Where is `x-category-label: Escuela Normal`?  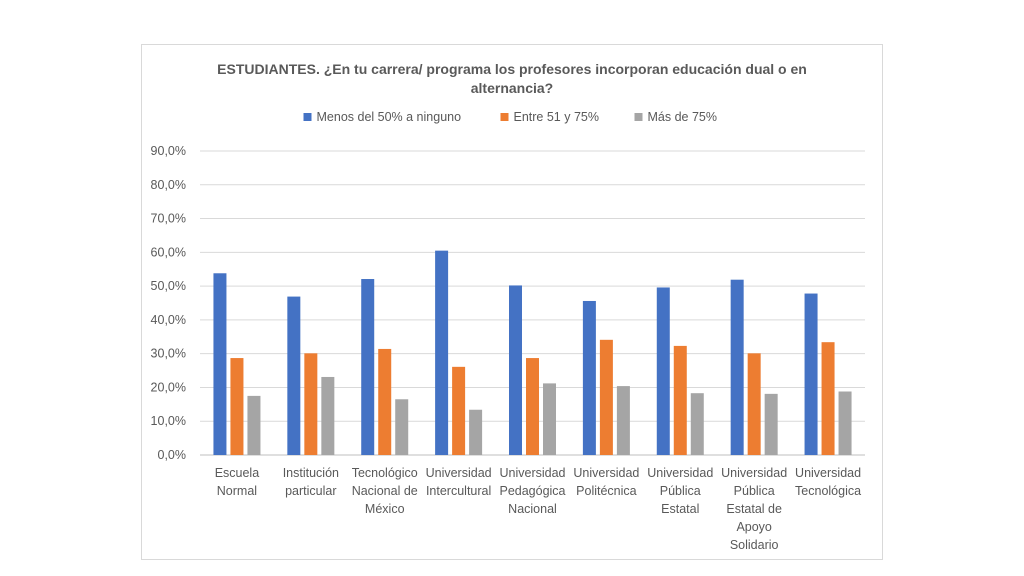
x-category-label: Escuela Normal is located at coordinates (237, 482).